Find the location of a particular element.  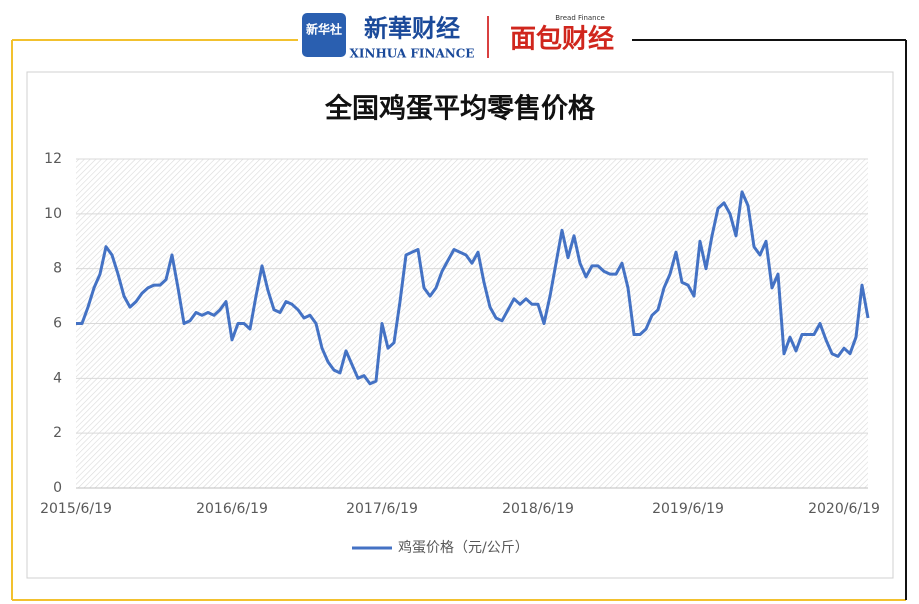

partner: 面包财经 is located at coordinates (562, 39).